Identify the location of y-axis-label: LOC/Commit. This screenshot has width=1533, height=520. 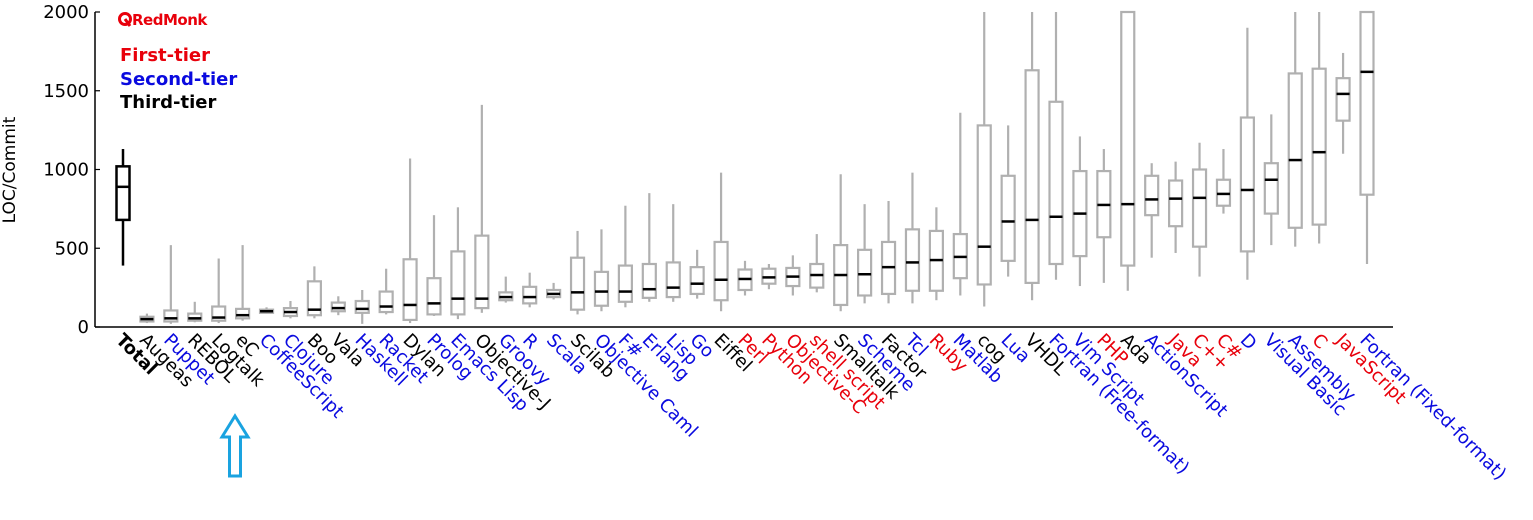
(10, 169).